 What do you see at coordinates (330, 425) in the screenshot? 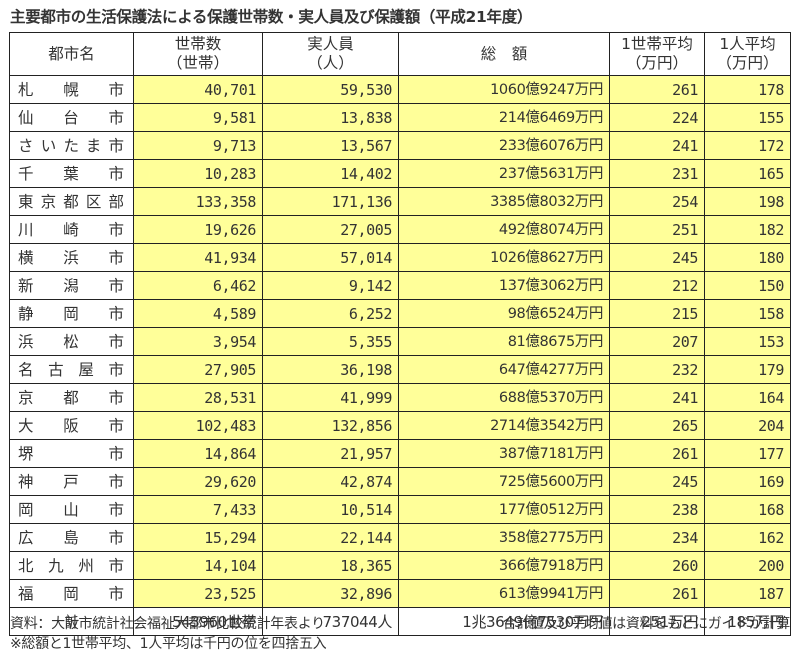
I see `persons-value: 132,856` at bounding box center [330, 425].